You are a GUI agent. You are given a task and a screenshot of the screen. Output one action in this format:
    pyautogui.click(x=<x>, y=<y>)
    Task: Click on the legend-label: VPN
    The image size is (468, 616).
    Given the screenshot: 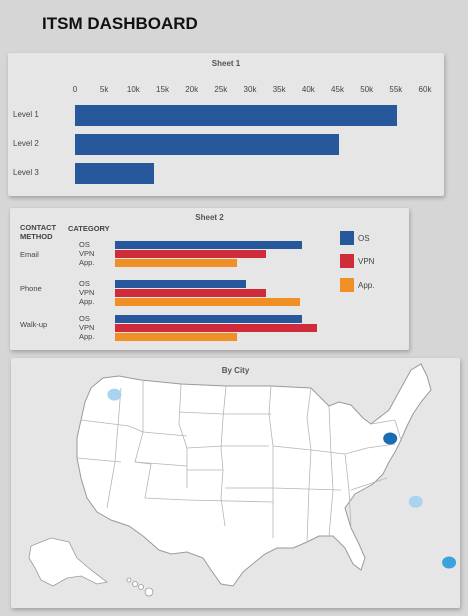 What is the action you would take?
    pyautogui.click(x=366, y=261)
    